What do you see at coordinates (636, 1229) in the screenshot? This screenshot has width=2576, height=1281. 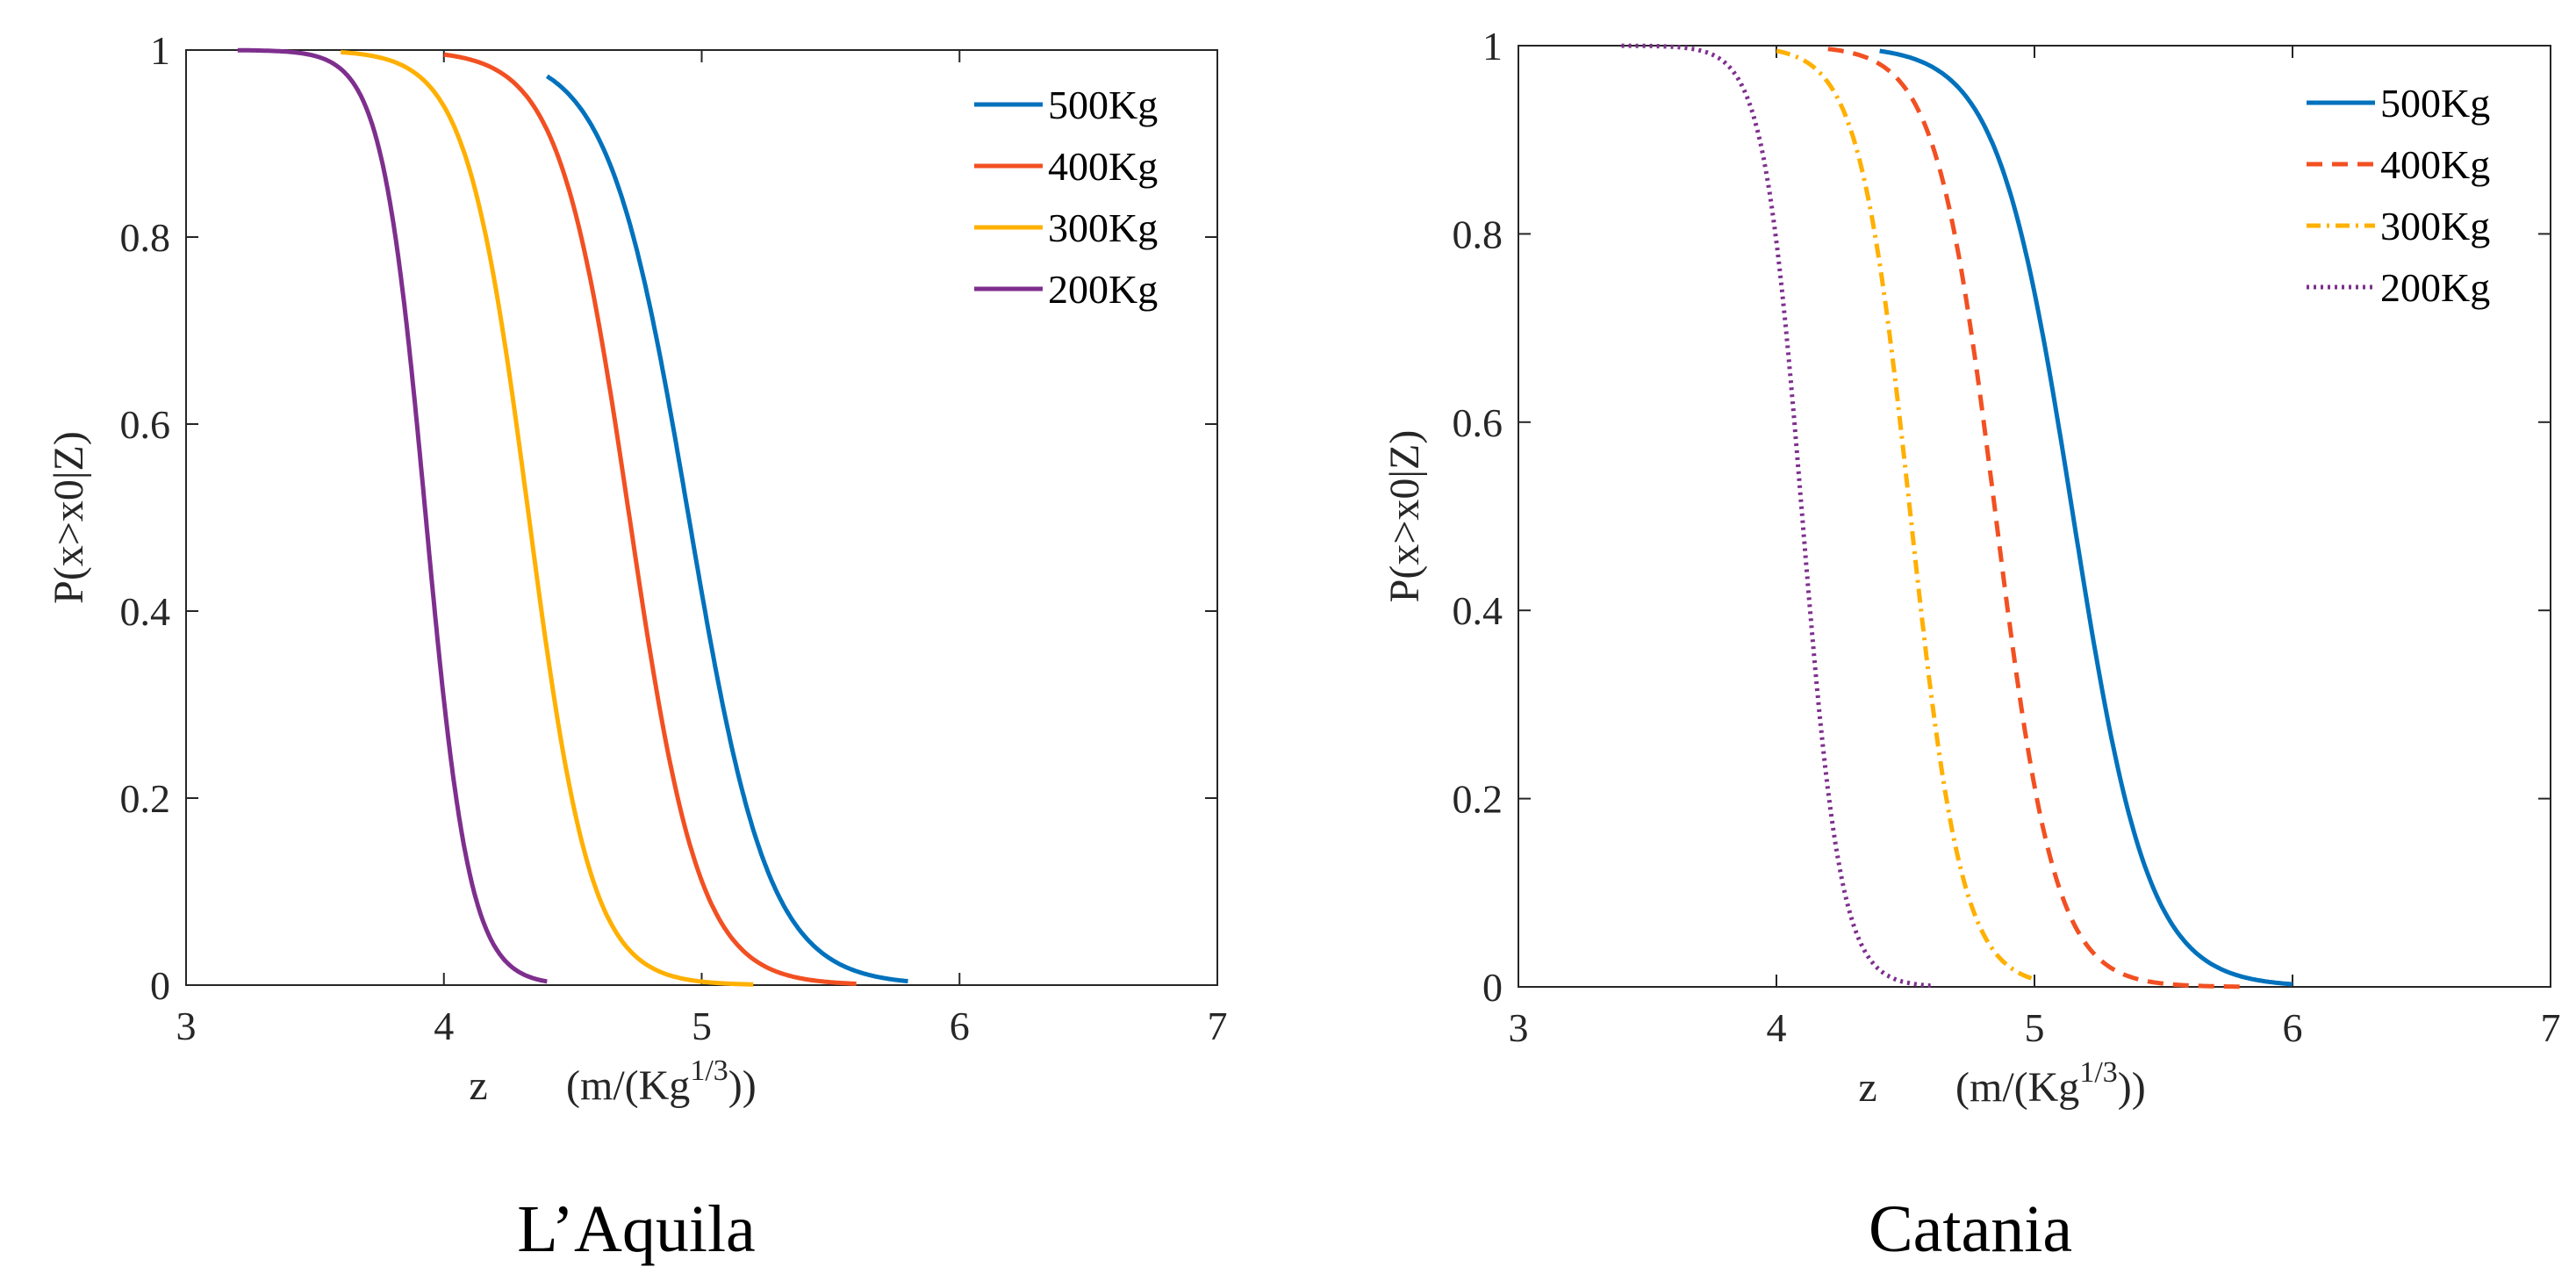 I see `panel-title: L’Aquila` at bounding box center [636, 1229].